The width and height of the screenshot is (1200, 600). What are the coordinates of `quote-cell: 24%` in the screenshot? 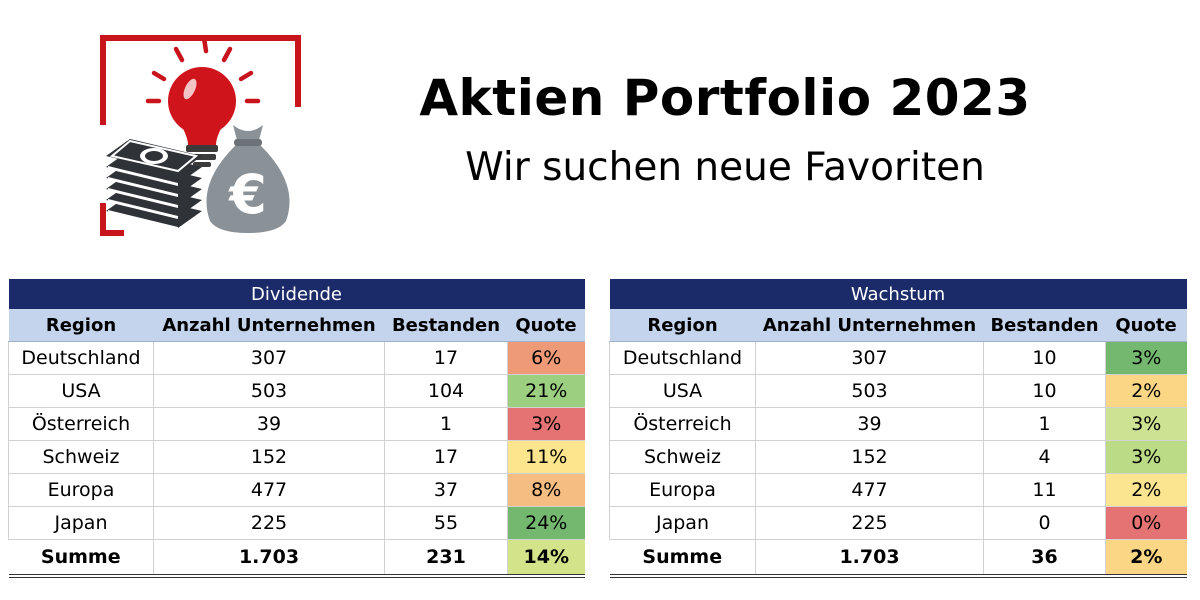 It's located at (546, 523).